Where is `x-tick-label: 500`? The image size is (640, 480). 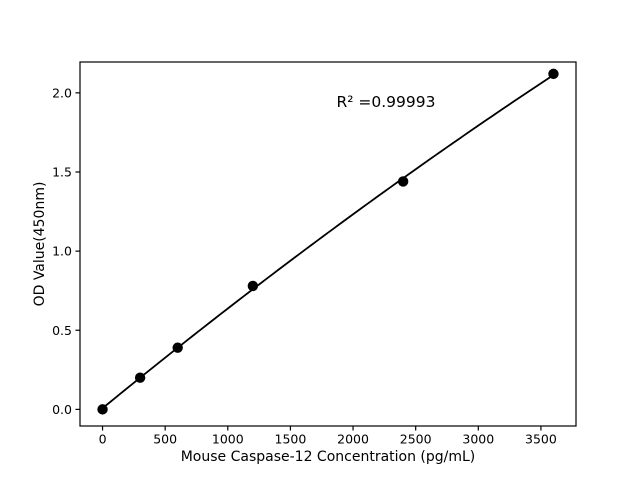
x-tick-label: 500 is located at coordinates (165, 439).